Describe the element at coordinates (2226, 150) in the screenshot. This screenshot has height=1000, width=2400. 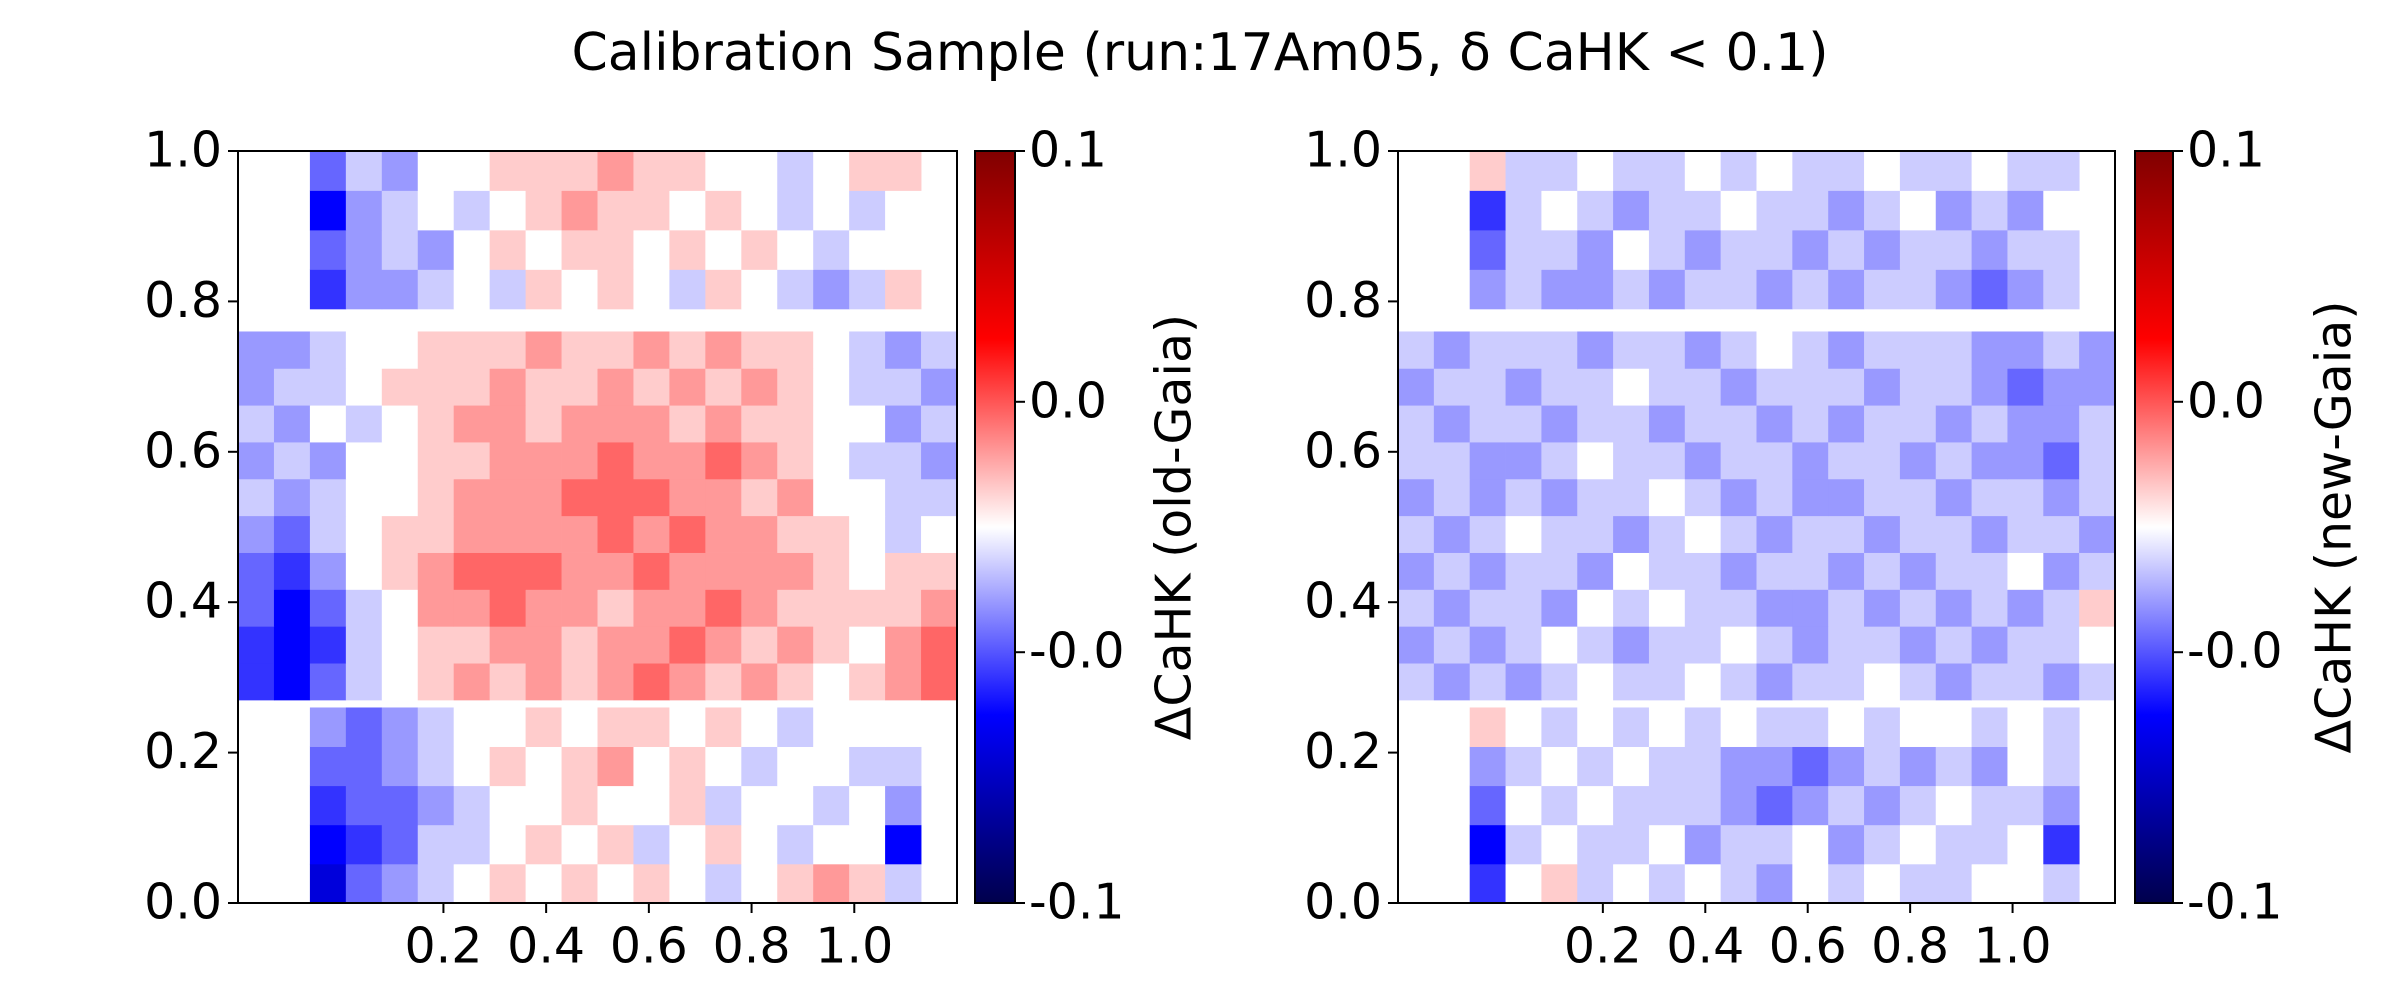
I see `colorbar-tick-label: 0.1` at that location.